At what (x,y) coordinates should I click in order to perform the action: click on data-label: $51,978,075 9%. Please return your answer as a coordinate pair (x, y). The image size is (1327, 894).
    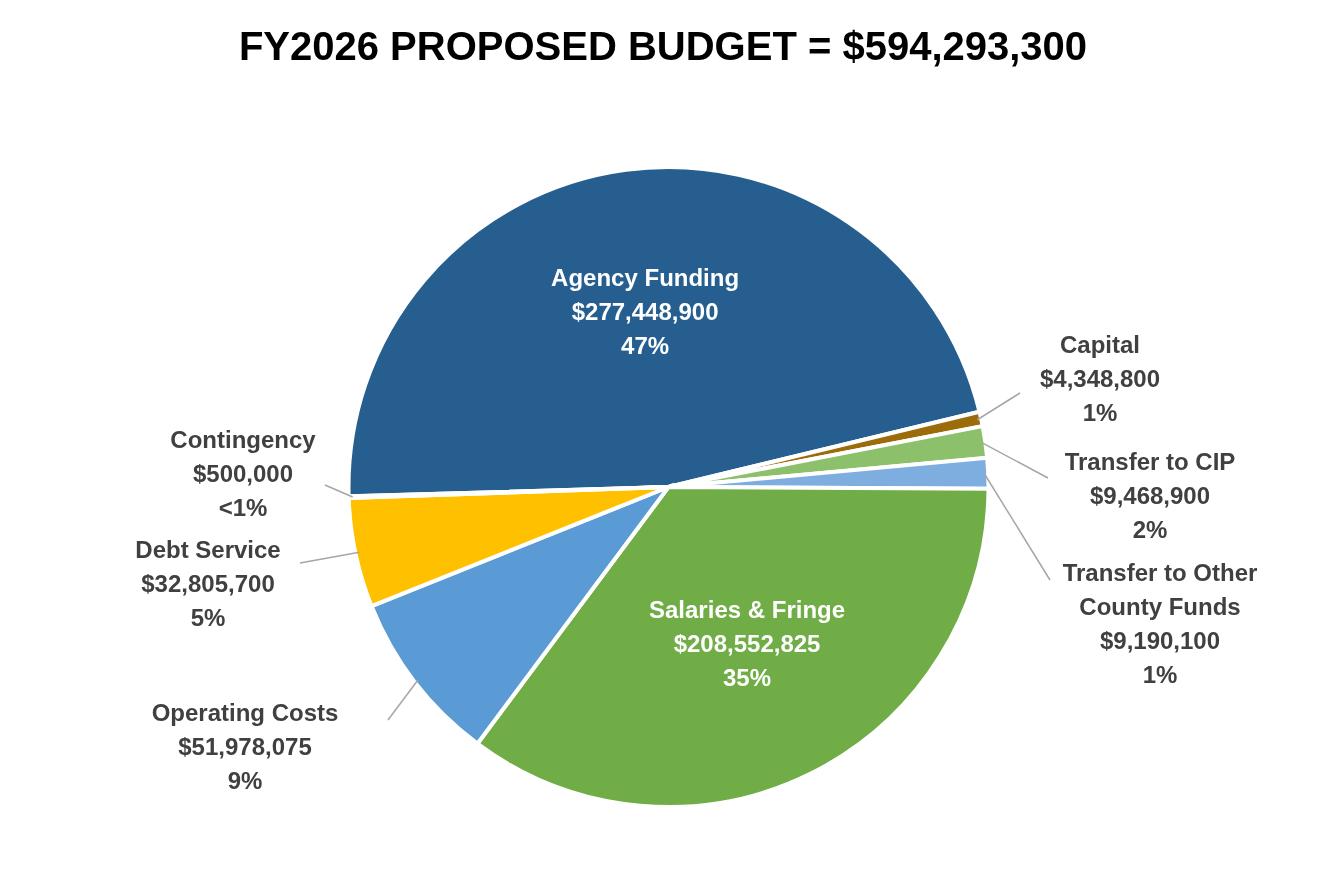
    Looking at the image, I should click on (245, 763).